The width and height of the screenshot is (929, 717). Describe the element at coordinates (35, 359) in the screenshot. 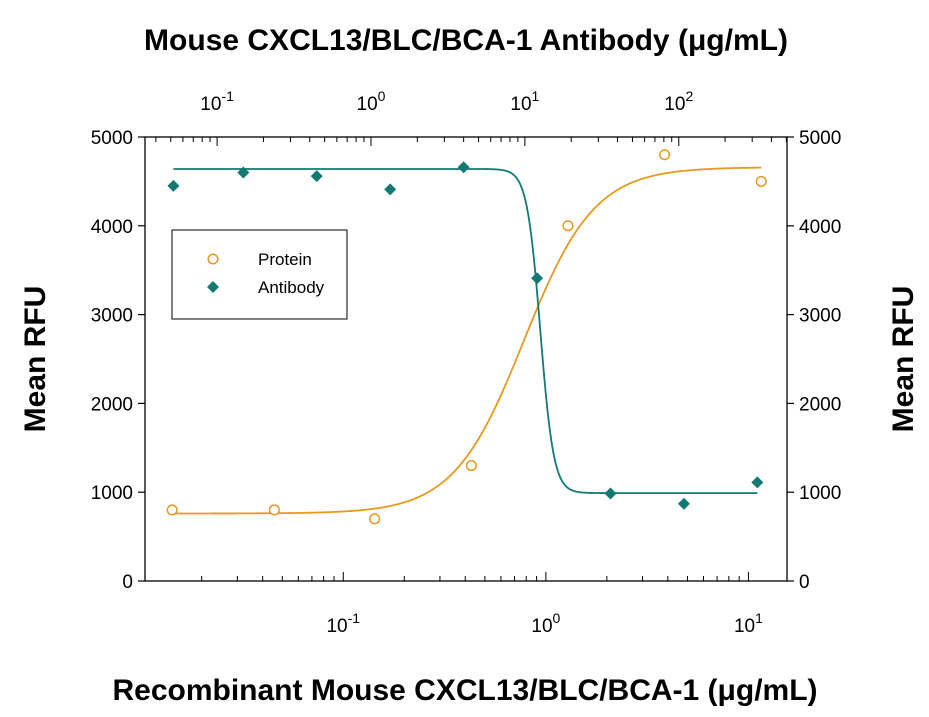

I see `left-axis-label: Mean RFU` at that location.